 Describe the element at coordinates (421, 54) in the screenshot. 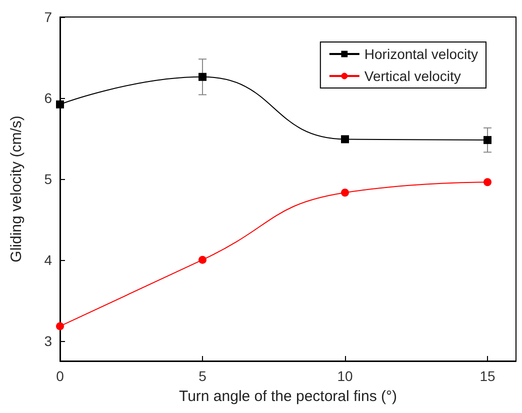

I see `legend-label: Horizontal velocity` at that location.